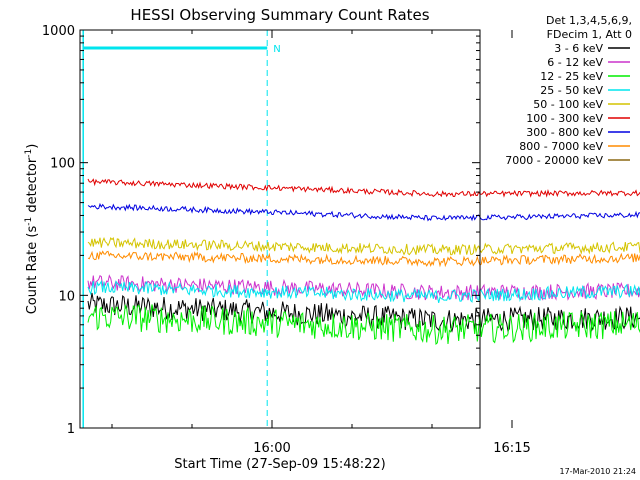 The height and width of the screenshot is (480, 640). I want to click on y-axis-label: Count Rate (s-1 detector-1), so click(32, 229).